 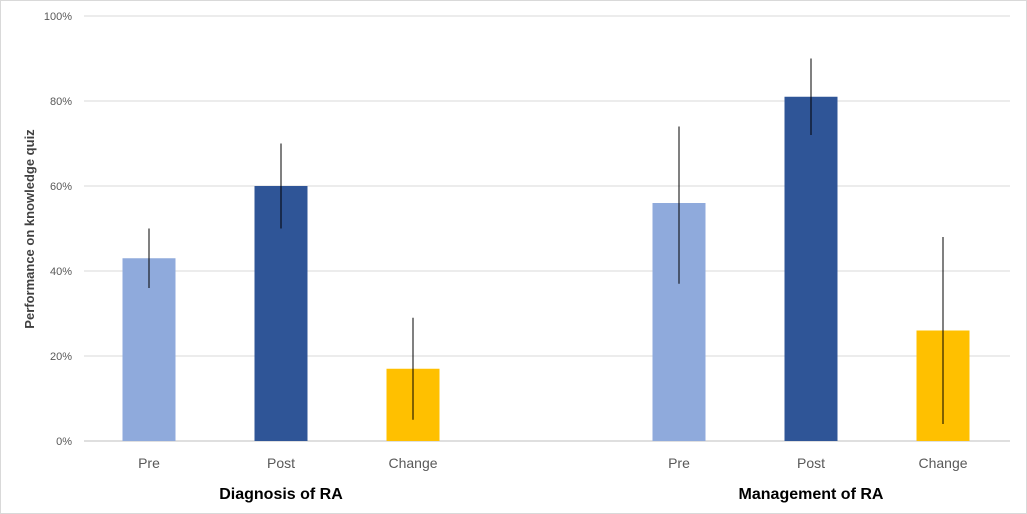 What do you see at coordinates (61, 272) in the screenshot?
I see `y-tick-label: 40%` at bounding box center [61, 272].